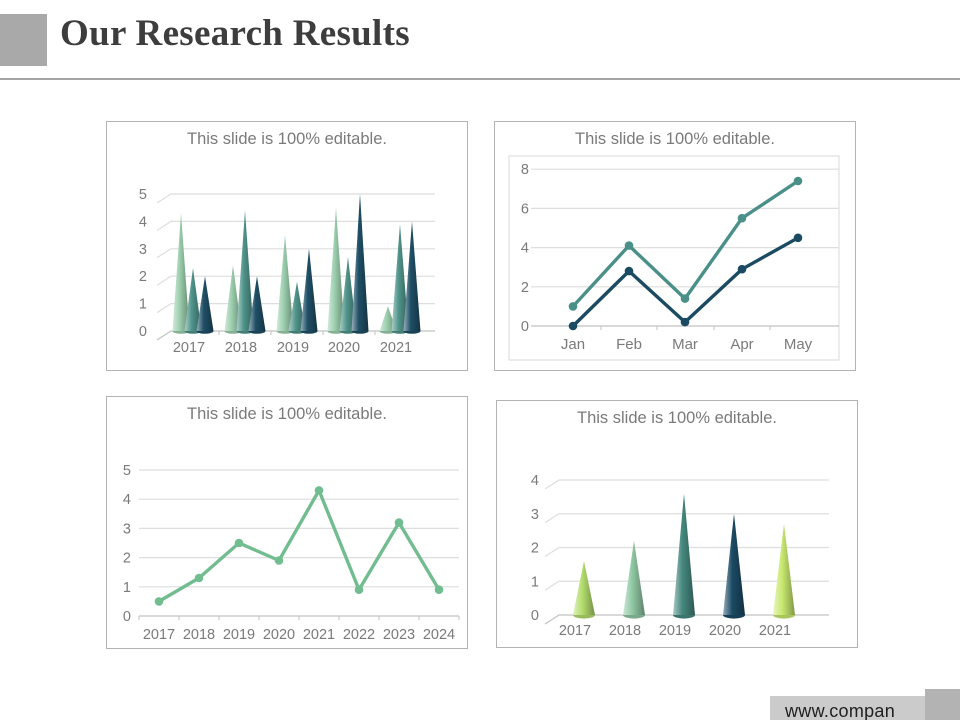  I want to click on svg-text: 8, so click(525, 170).